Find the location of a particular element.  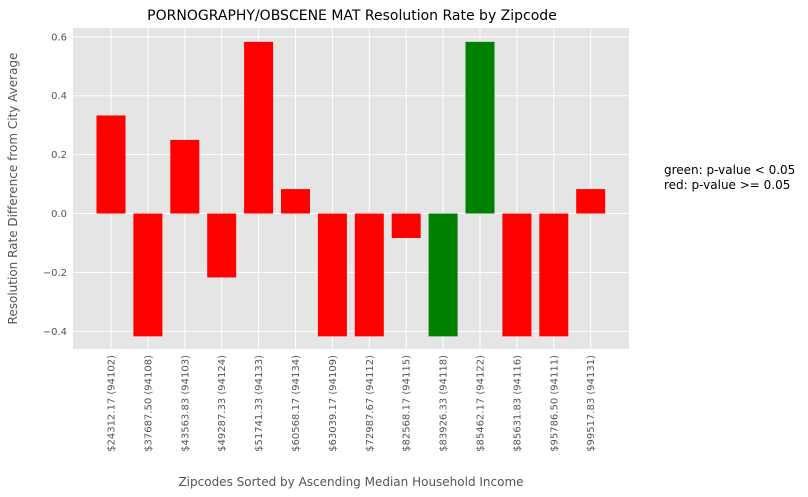

y-tick-label: 0.6 is located at coordinates (59, 37).